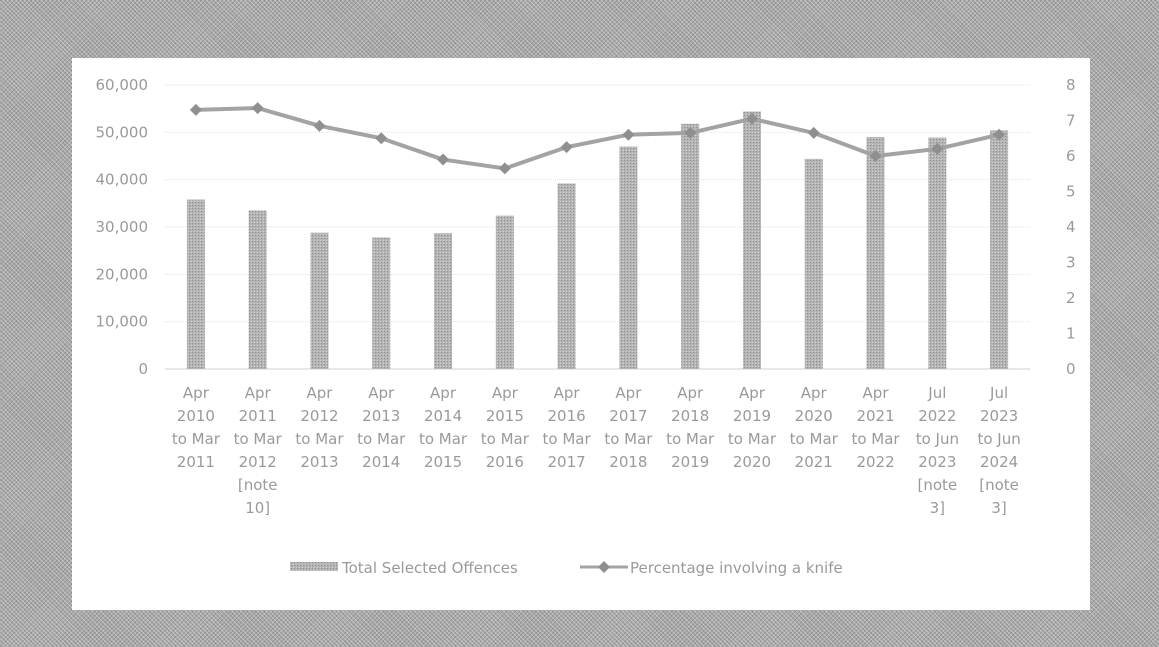 The height and width of the screenshot is (647, 1159). I want to click on right-axis: 0 1 2 3 4 5 6 7 8, so click(1071, 227).